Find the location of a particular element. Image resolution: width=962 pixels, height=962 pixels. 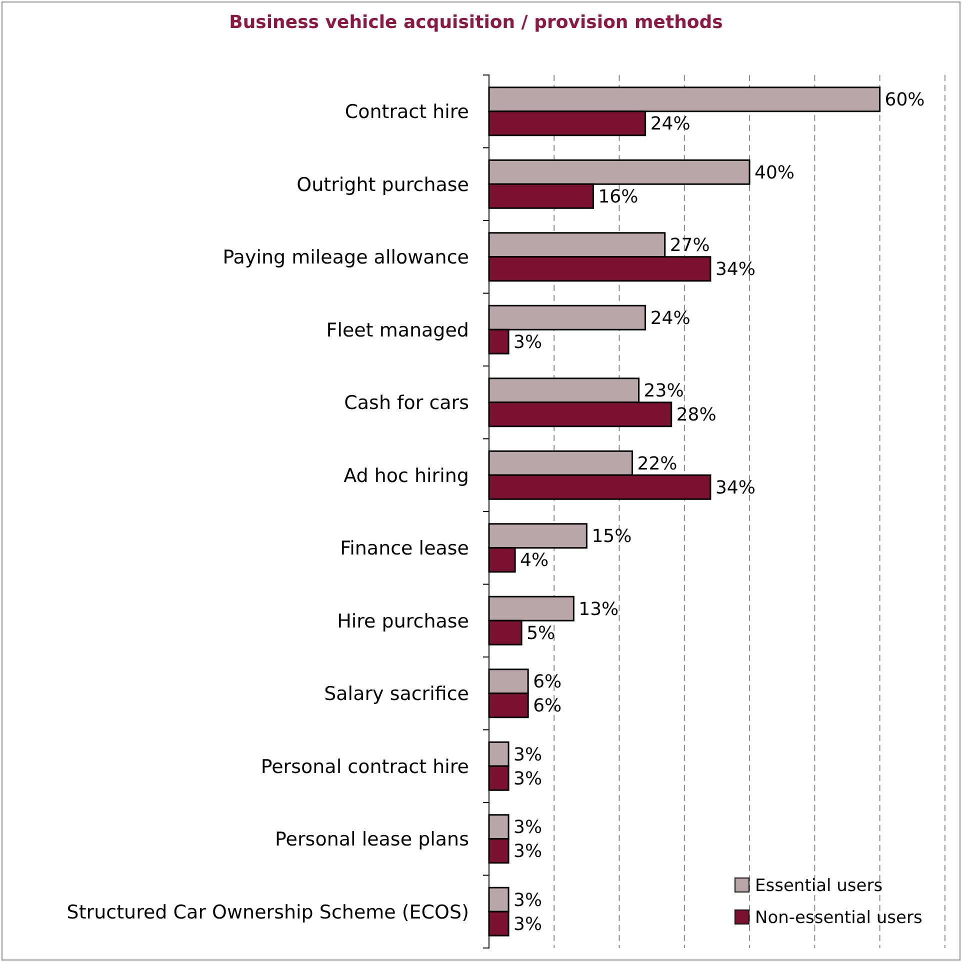

y-tick-label: Salary sacrifice is located at coordinates (396, 694).